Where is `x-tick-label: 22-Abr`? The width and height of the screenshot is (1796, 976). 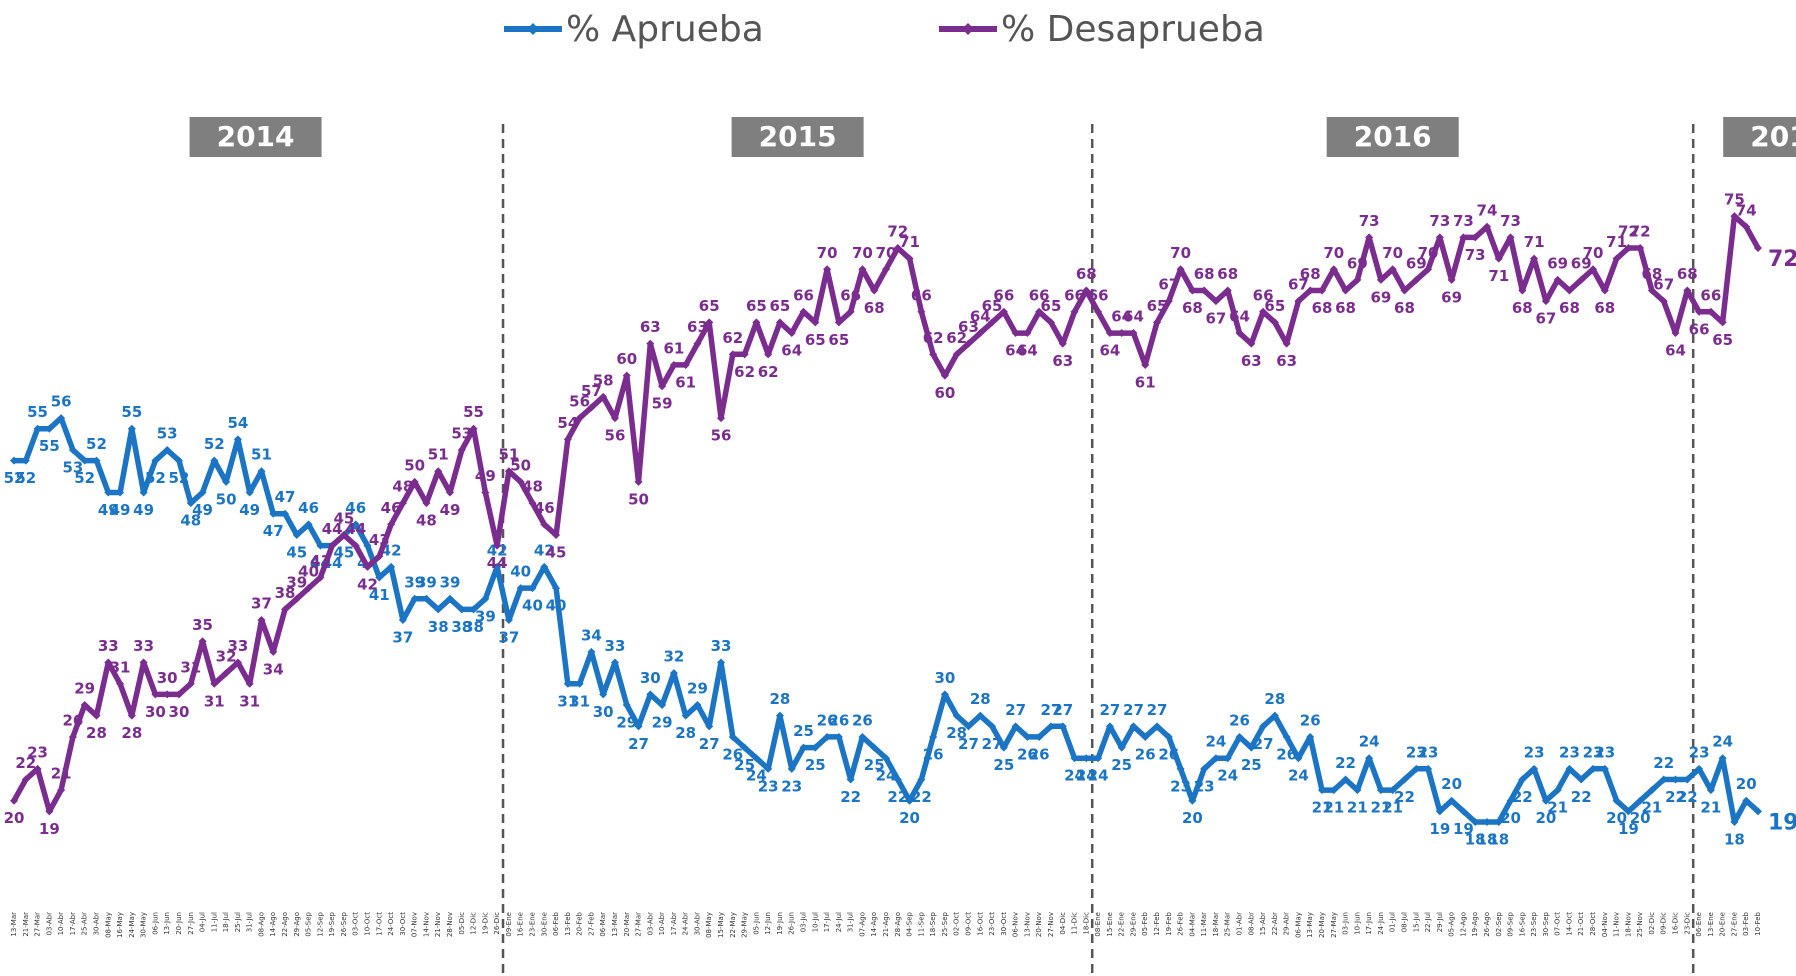
x-tick-label: 22-Abr is located at coordinates (1275, 924).